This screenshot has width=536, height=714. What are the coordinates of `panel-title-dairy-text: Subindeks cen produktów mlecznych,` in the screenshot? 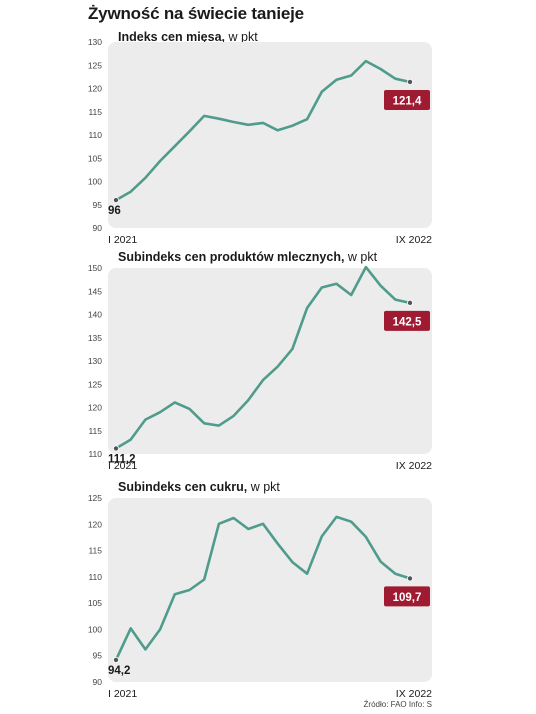 It's located at (231, 257).